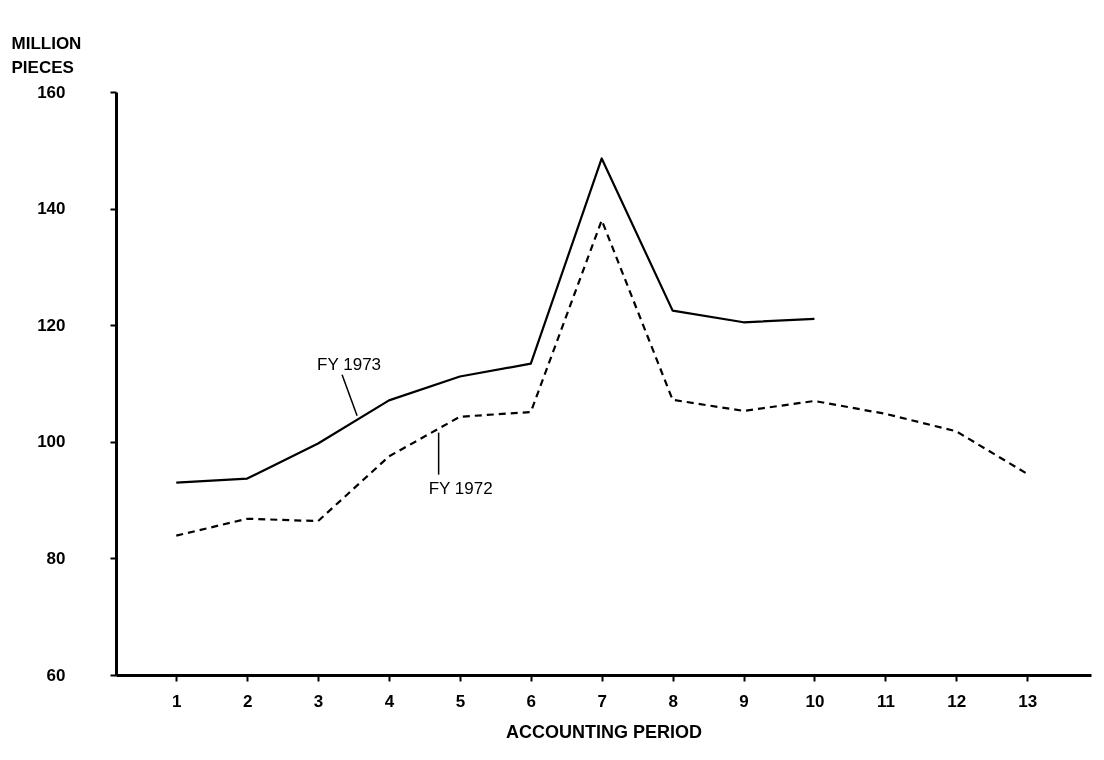 This screenshot has height=760, width=1104. Describe the element at coordinates (957, 701) in the screenshot. I see `x-tick-label: 12` at that location.